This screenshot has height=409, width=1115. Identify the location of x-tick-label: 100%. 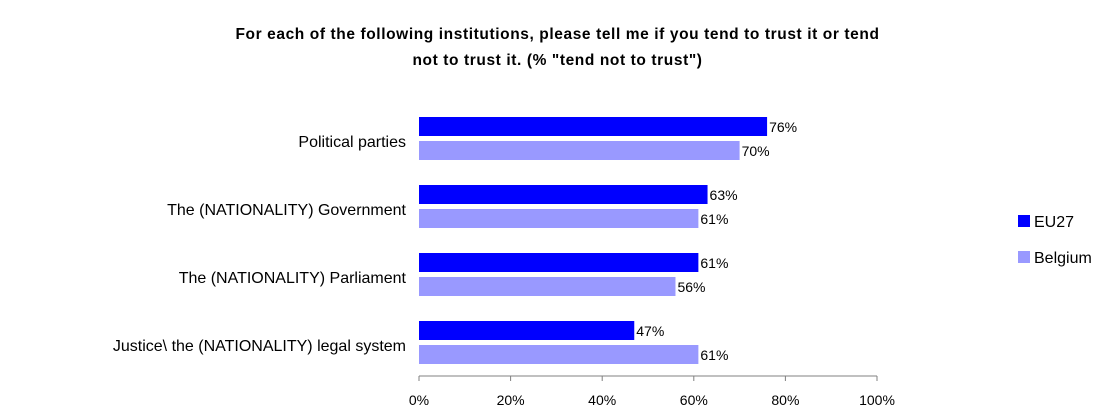
(877, 400).